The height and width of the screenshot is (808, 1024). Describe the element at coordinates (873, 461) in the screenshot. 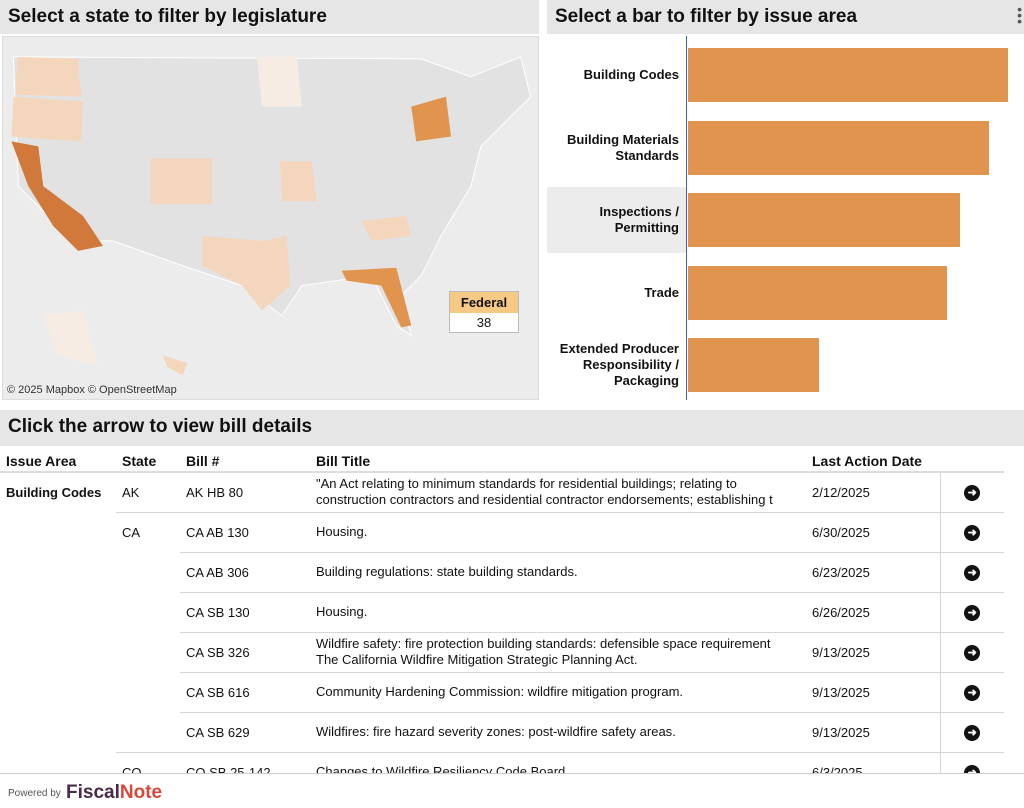

I see `column-header: Last Action Date` at that location.